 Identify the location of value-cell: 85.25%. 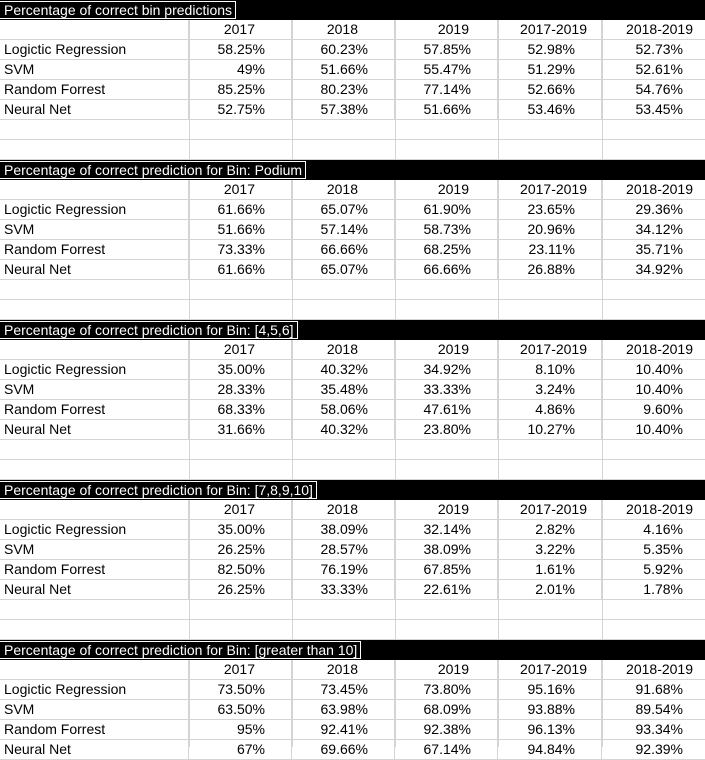
(240, 89).